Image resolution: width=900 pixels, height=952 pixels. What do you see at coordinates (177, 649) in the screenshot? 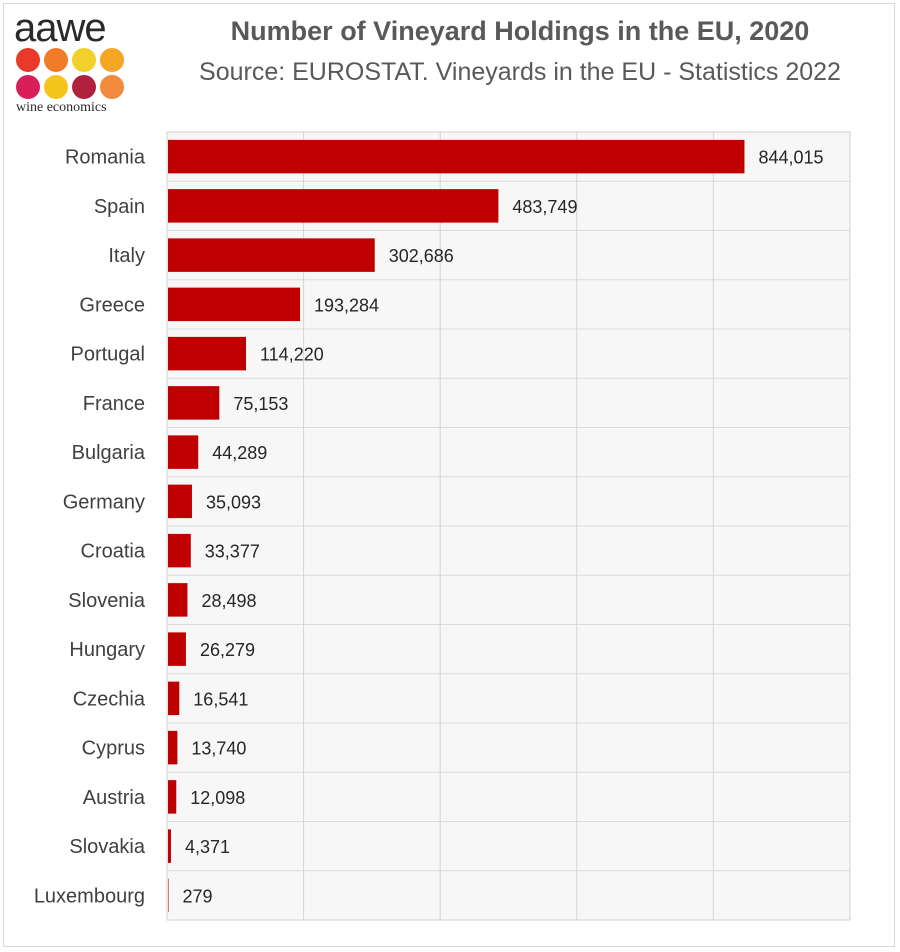
I see `bar-hungary` at bounding box center [177, 649].